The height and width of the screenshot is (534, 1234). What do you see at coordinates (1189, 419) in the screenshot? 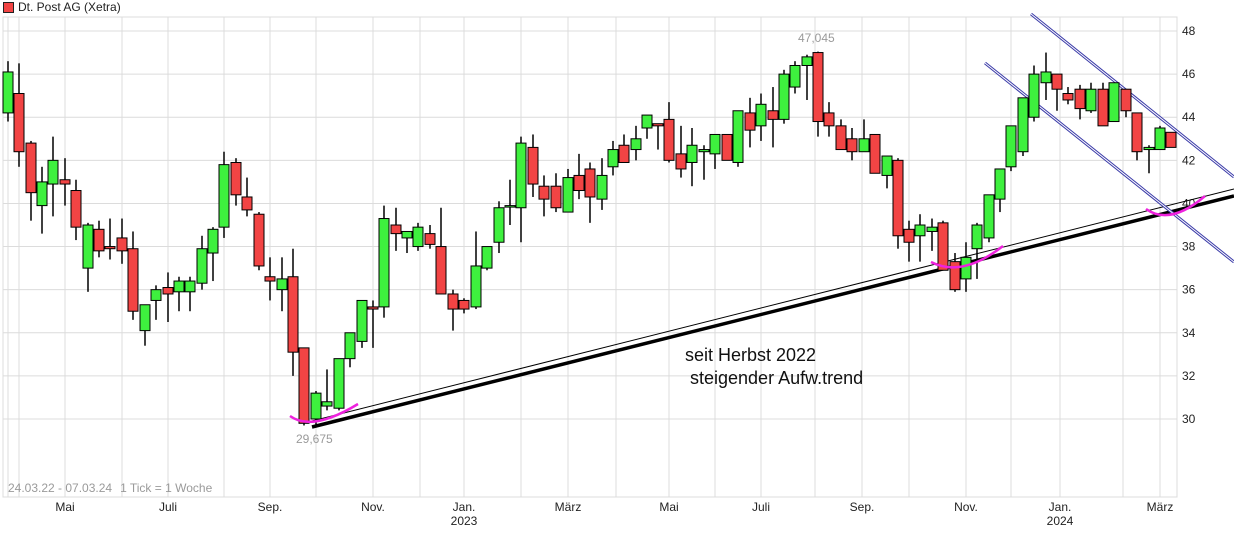
I see `y-tick-label: 30` at bounding box center [1189, 419].